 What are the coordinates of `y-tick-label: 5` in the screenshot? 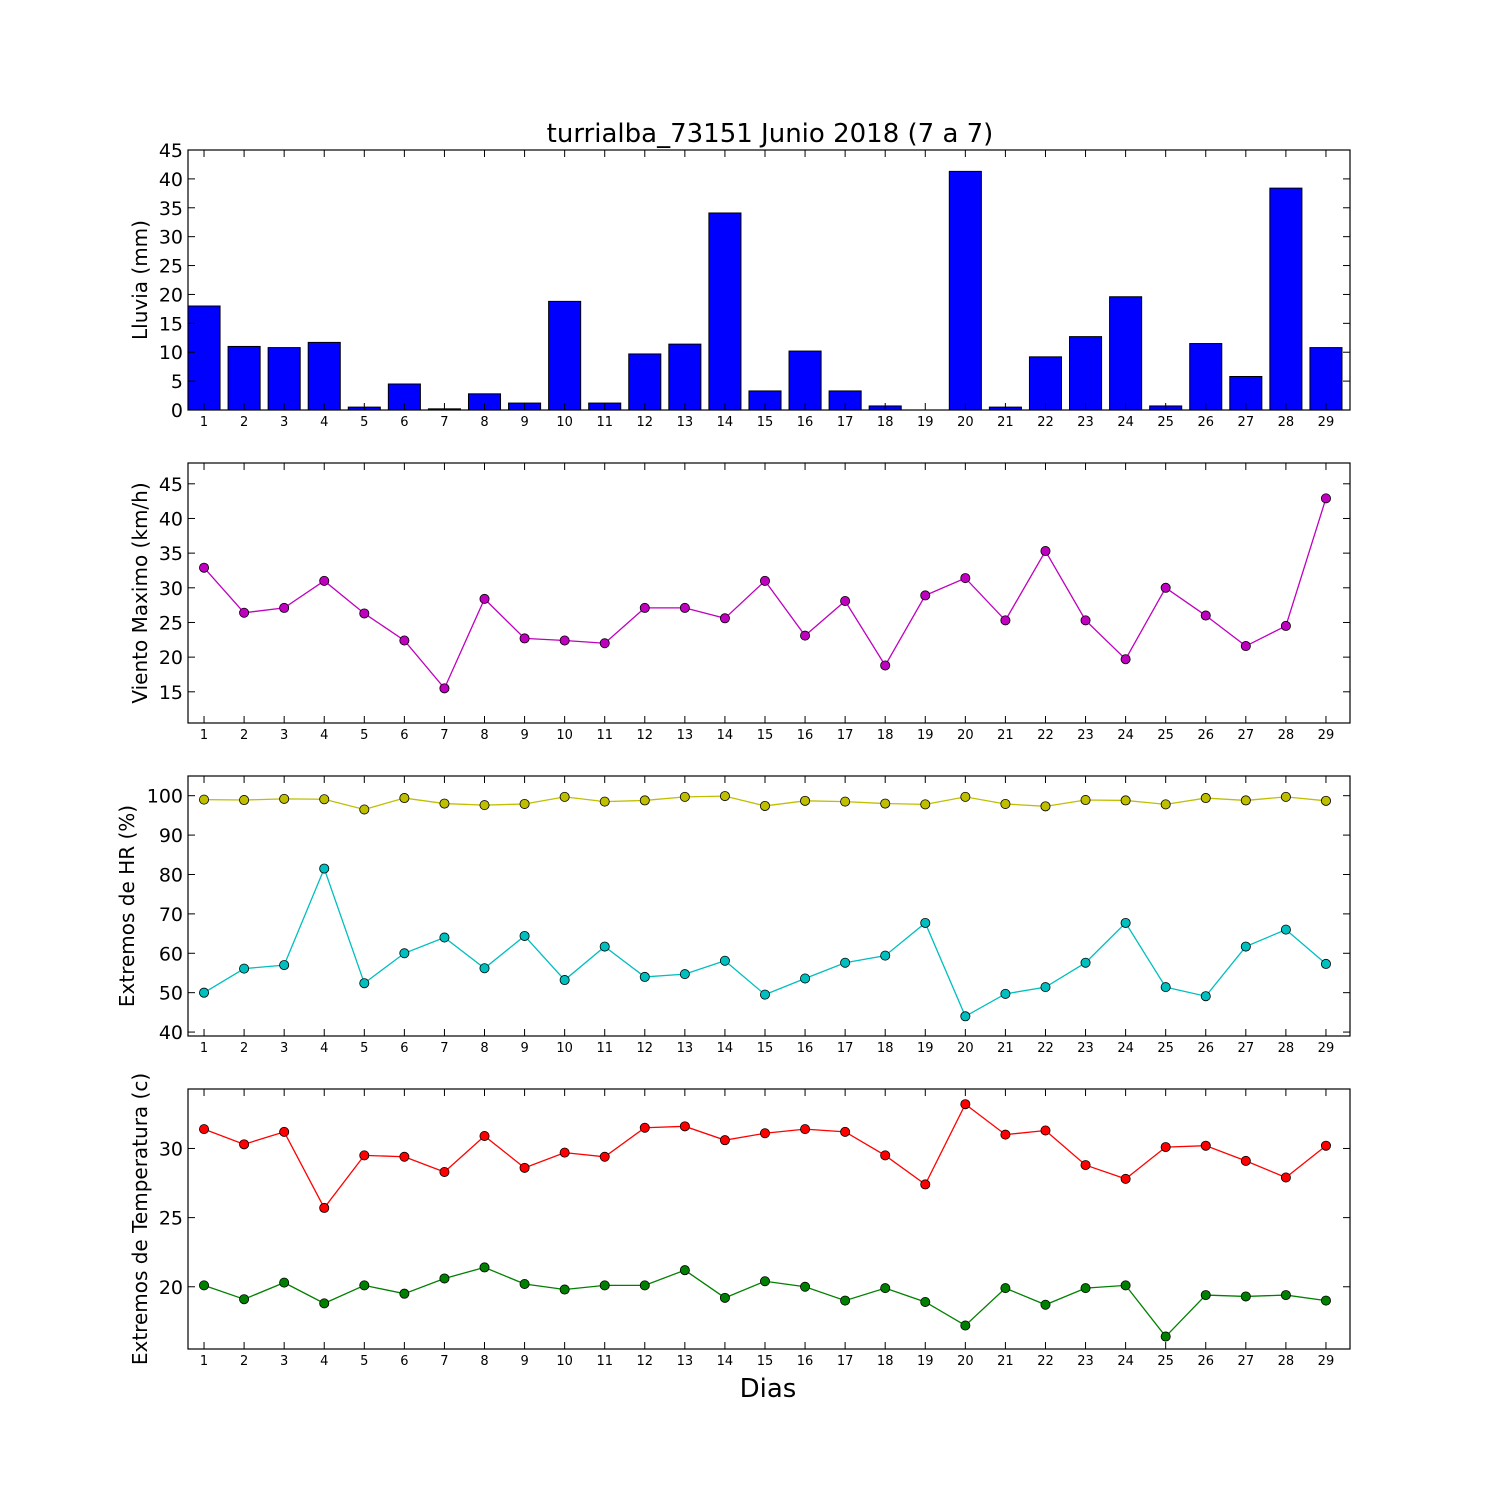 It's located at (177, 382).